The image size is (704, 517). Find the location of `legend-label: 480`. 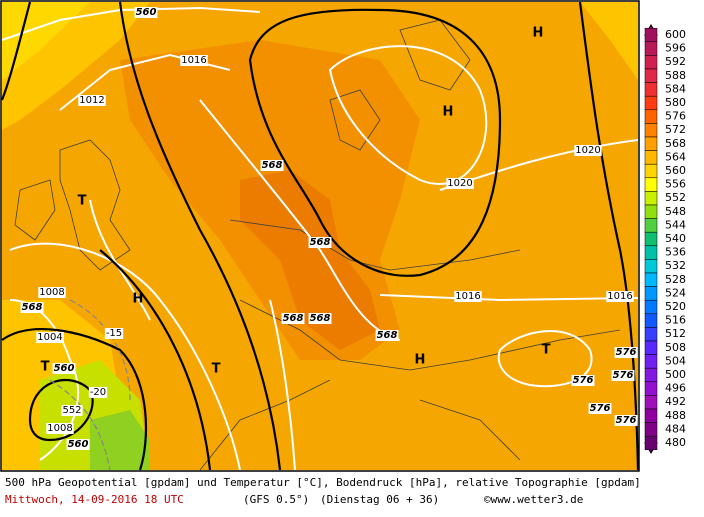

legend-label: 480 is located at coordinates (675, 442).